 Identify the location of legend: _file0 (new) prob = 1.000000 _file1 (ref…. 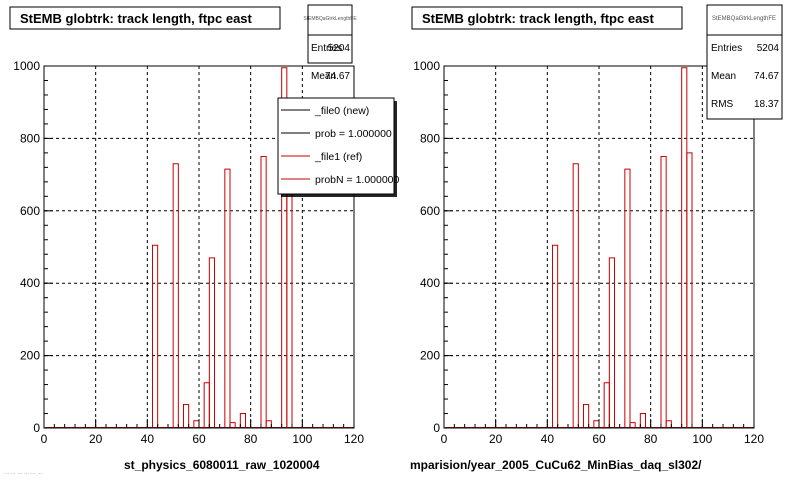
(338, 147).